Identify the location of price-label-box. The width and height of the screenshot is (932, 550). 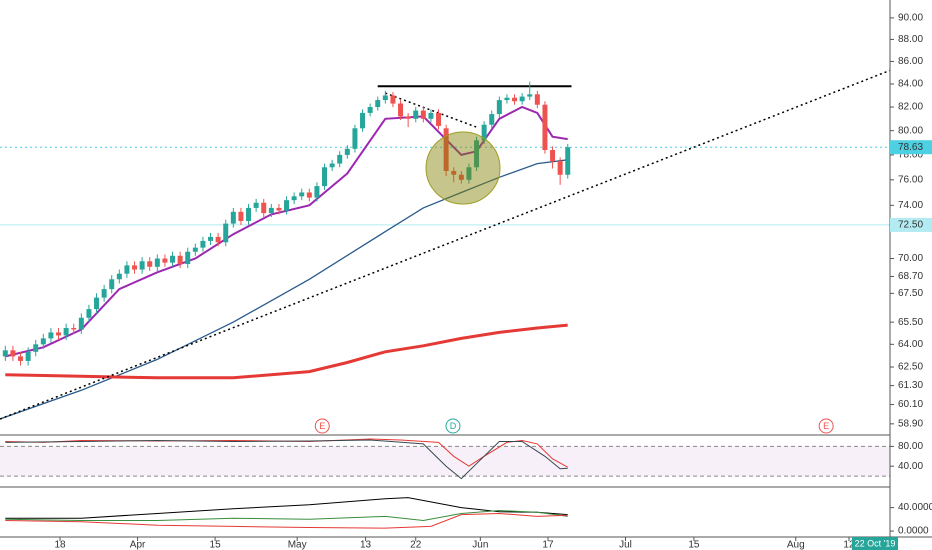
(911, 147).